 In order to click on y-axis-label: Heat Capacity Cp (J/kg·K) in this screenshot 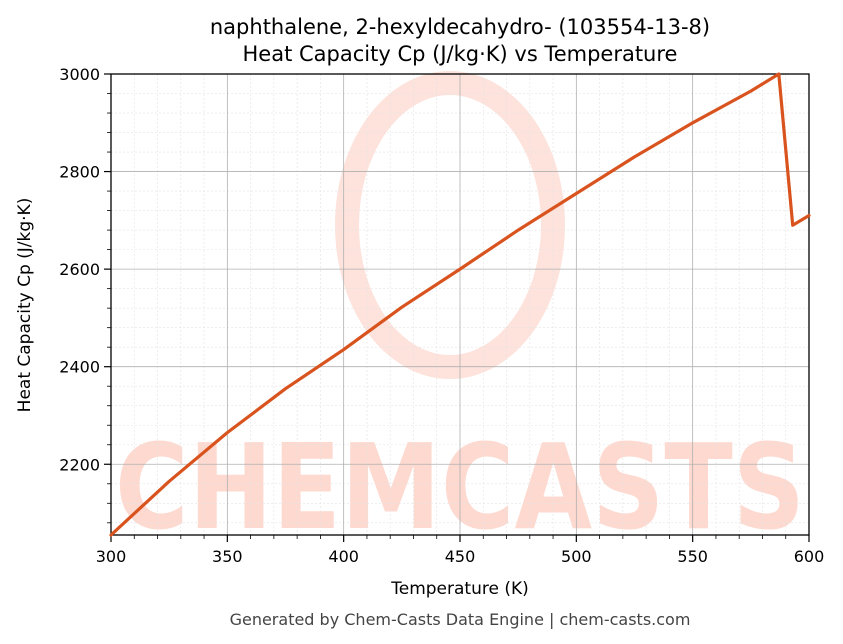, I will do `click(25, 305)`.